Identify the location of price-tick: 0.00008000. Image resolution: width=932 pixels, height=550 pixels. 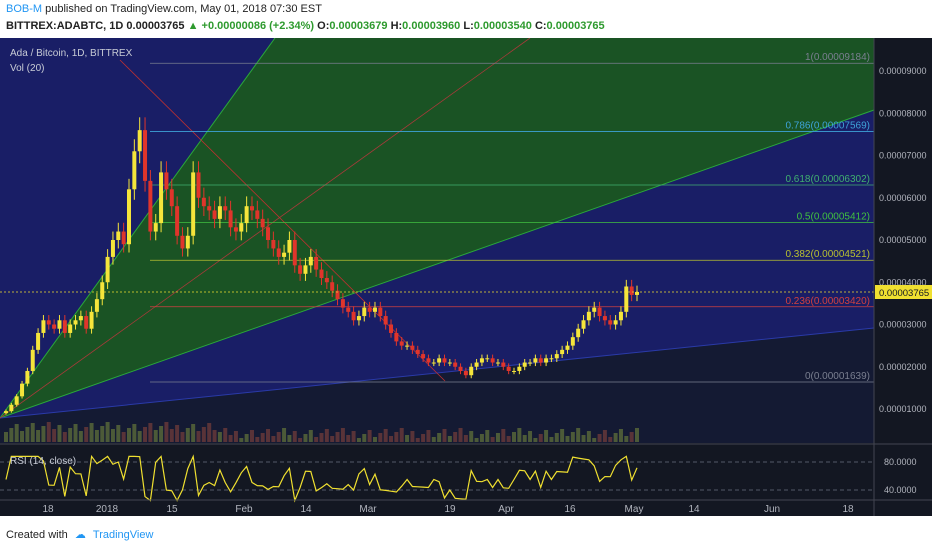
(903, 113).